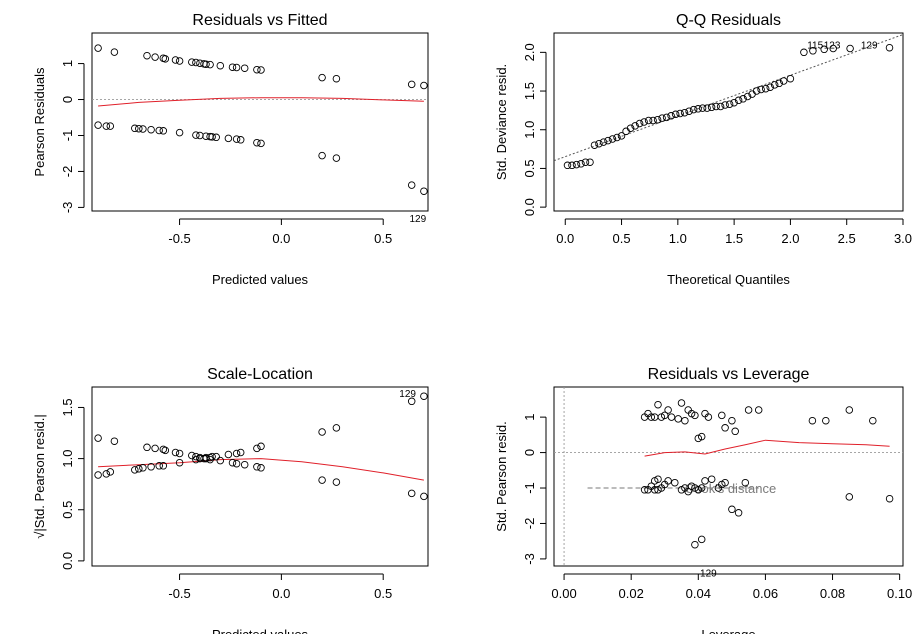  Describe the element at coordinates (728, 279) in the screenshot. I see `x-axis-label: Theoretical Quantiles` at that location.